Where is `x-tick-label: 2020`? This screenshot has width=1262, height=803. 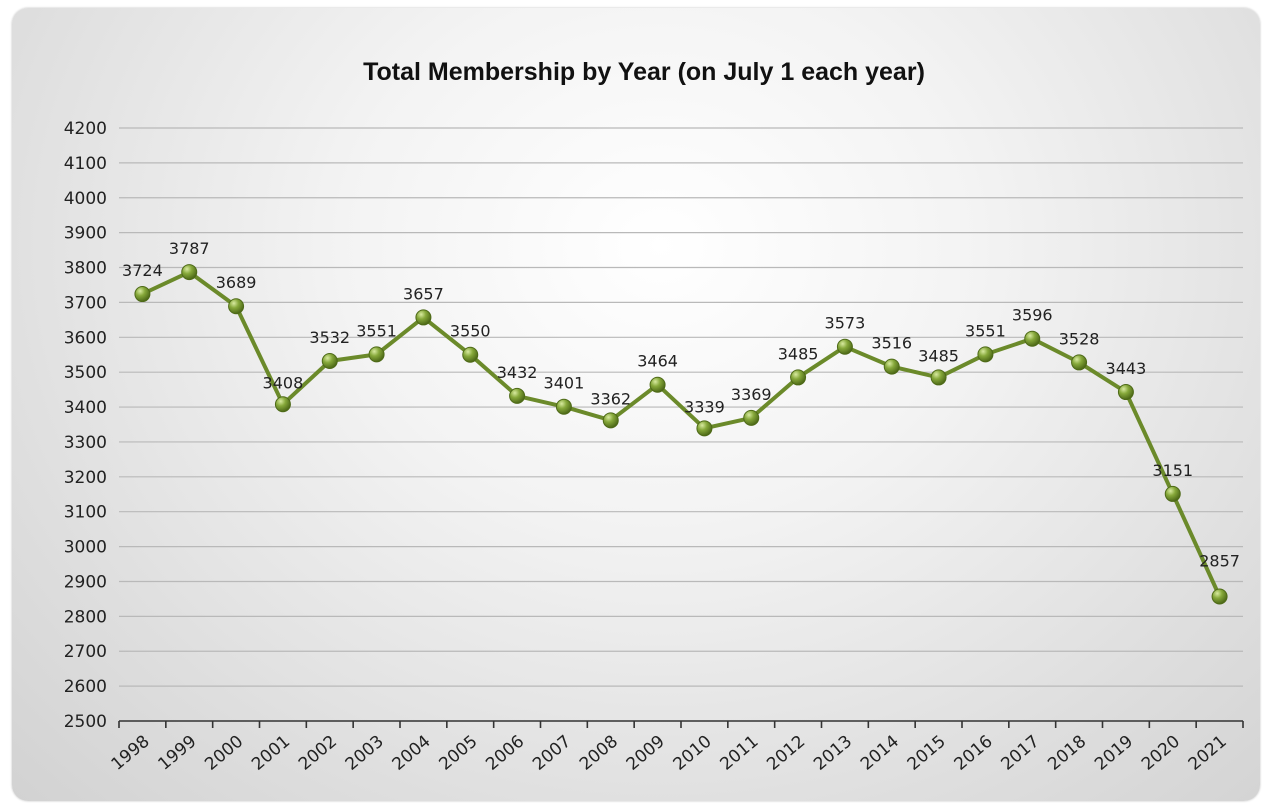
x-tick-label: 2020 is located at coordinates (1161, 753).